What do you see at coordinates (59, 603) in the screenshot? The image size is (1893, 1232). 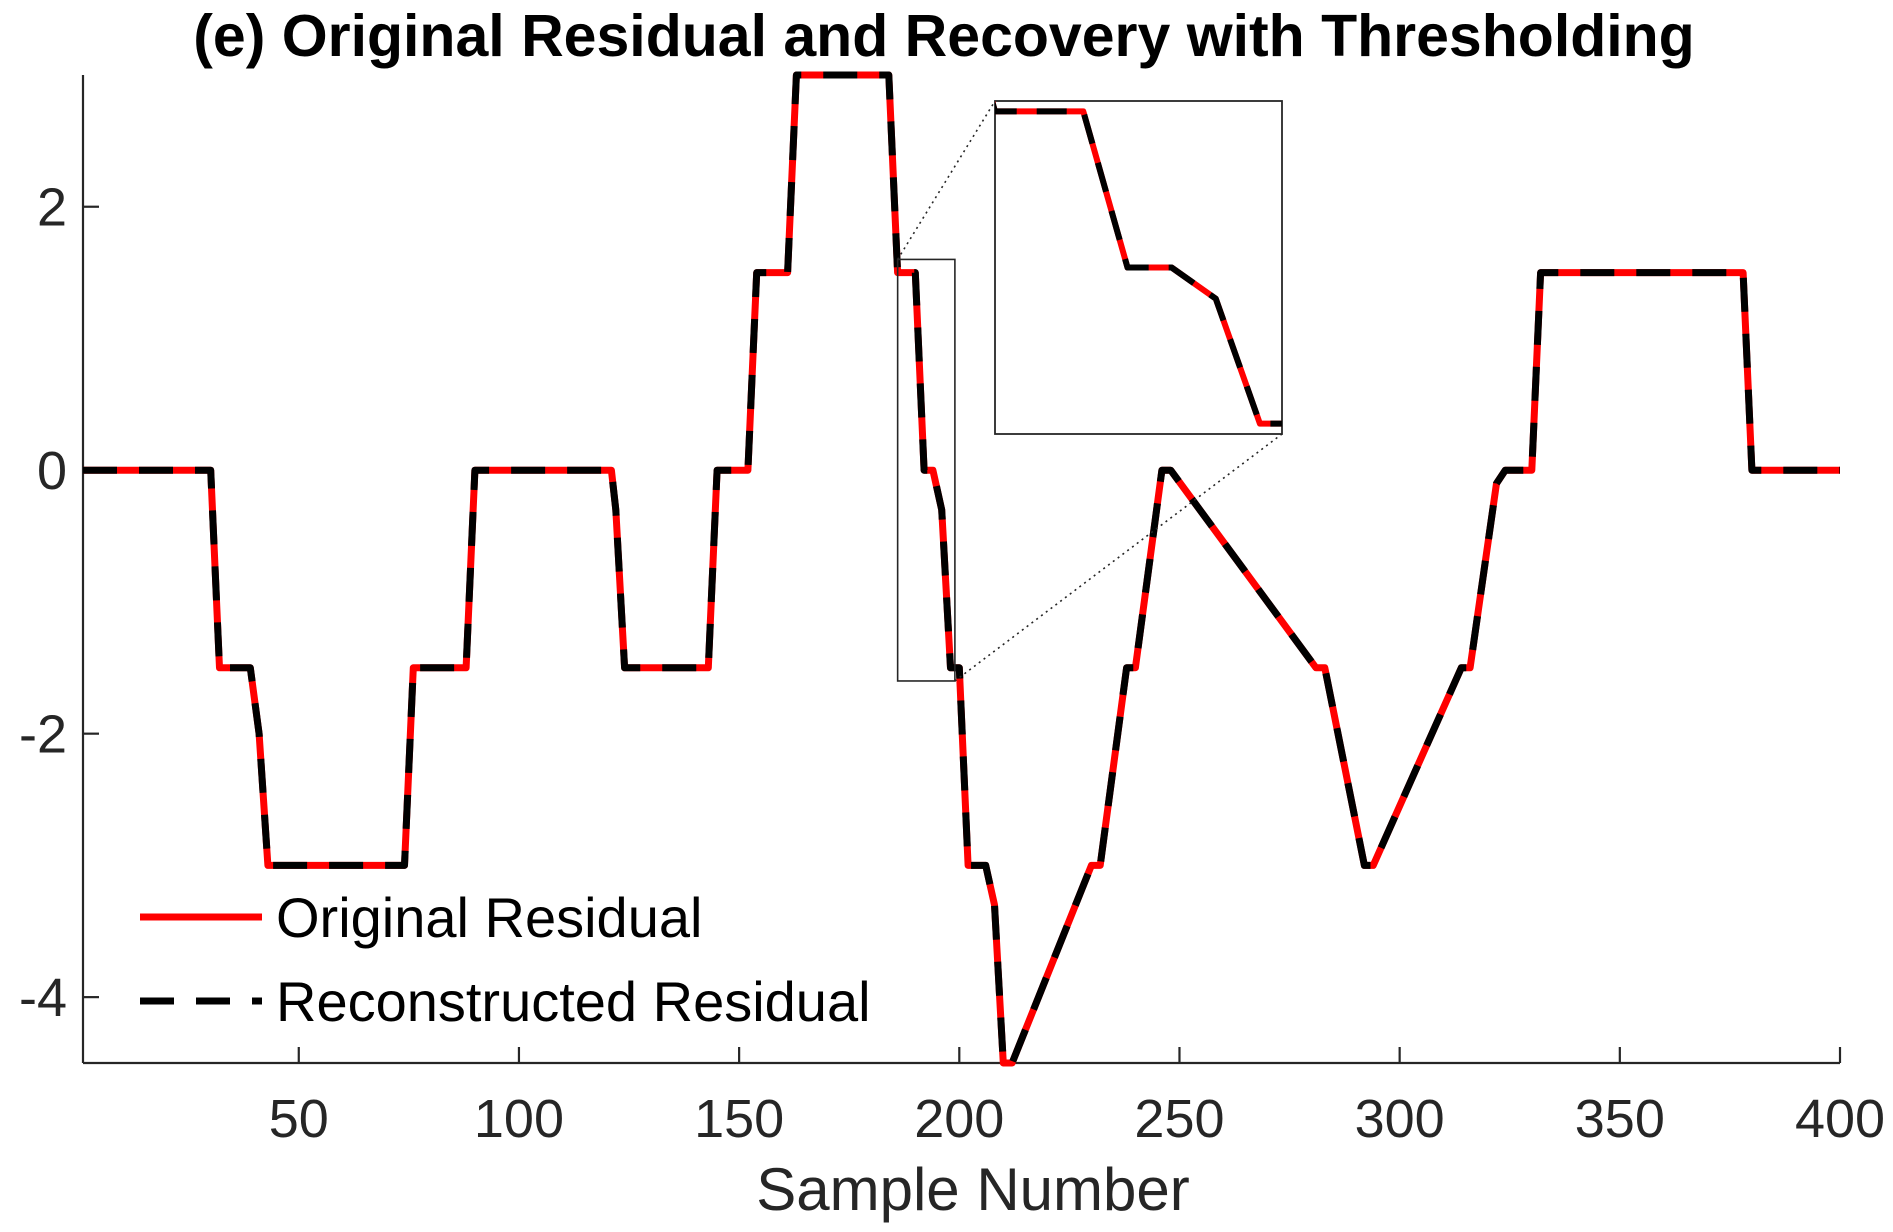 I see `y-axis-ticks: -4 -2 0 2` at bounding box center [59, 603].